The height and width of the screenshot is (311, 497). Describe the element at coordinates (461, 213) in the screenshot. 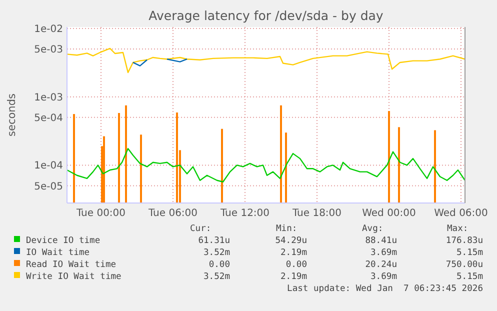

I see `x-tick-label: Wed 06:00` at that location.